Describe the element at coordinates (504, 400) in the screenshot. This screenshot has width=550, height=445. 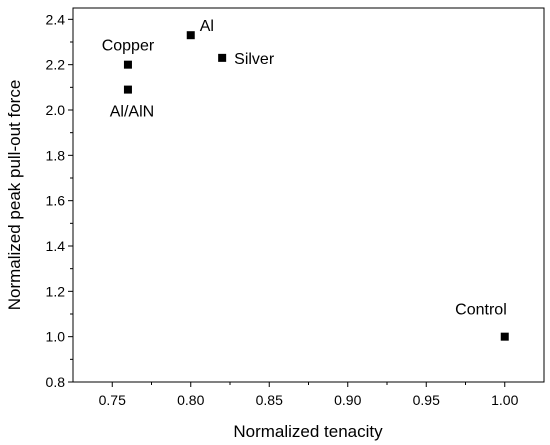
I see `x-tick-label: 1.00` at that location.